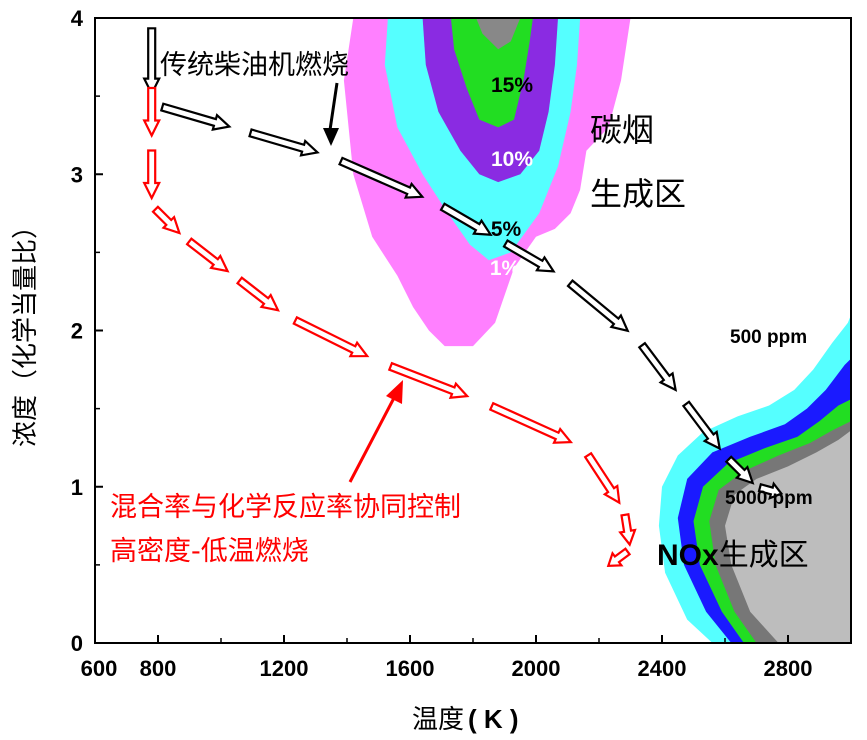  I want to click on x-tick-label: 800, so click(158, 668).